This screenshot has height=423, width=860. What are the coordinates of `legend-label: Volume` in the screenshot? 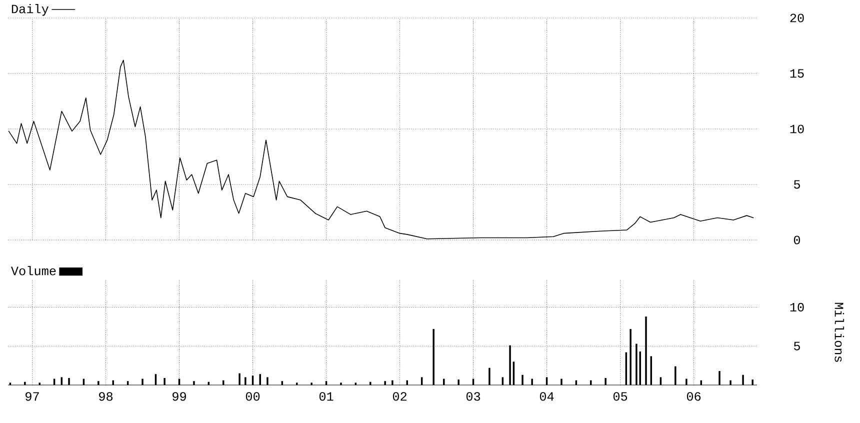 It's located at (33, 271).